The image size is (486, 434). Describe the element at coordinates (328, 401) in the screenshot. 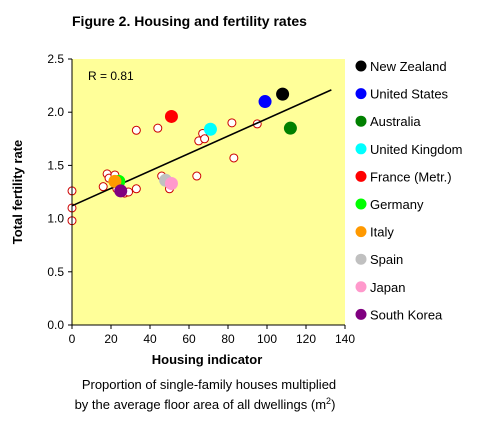

I see `subtitle-superscript: 2` at that location.